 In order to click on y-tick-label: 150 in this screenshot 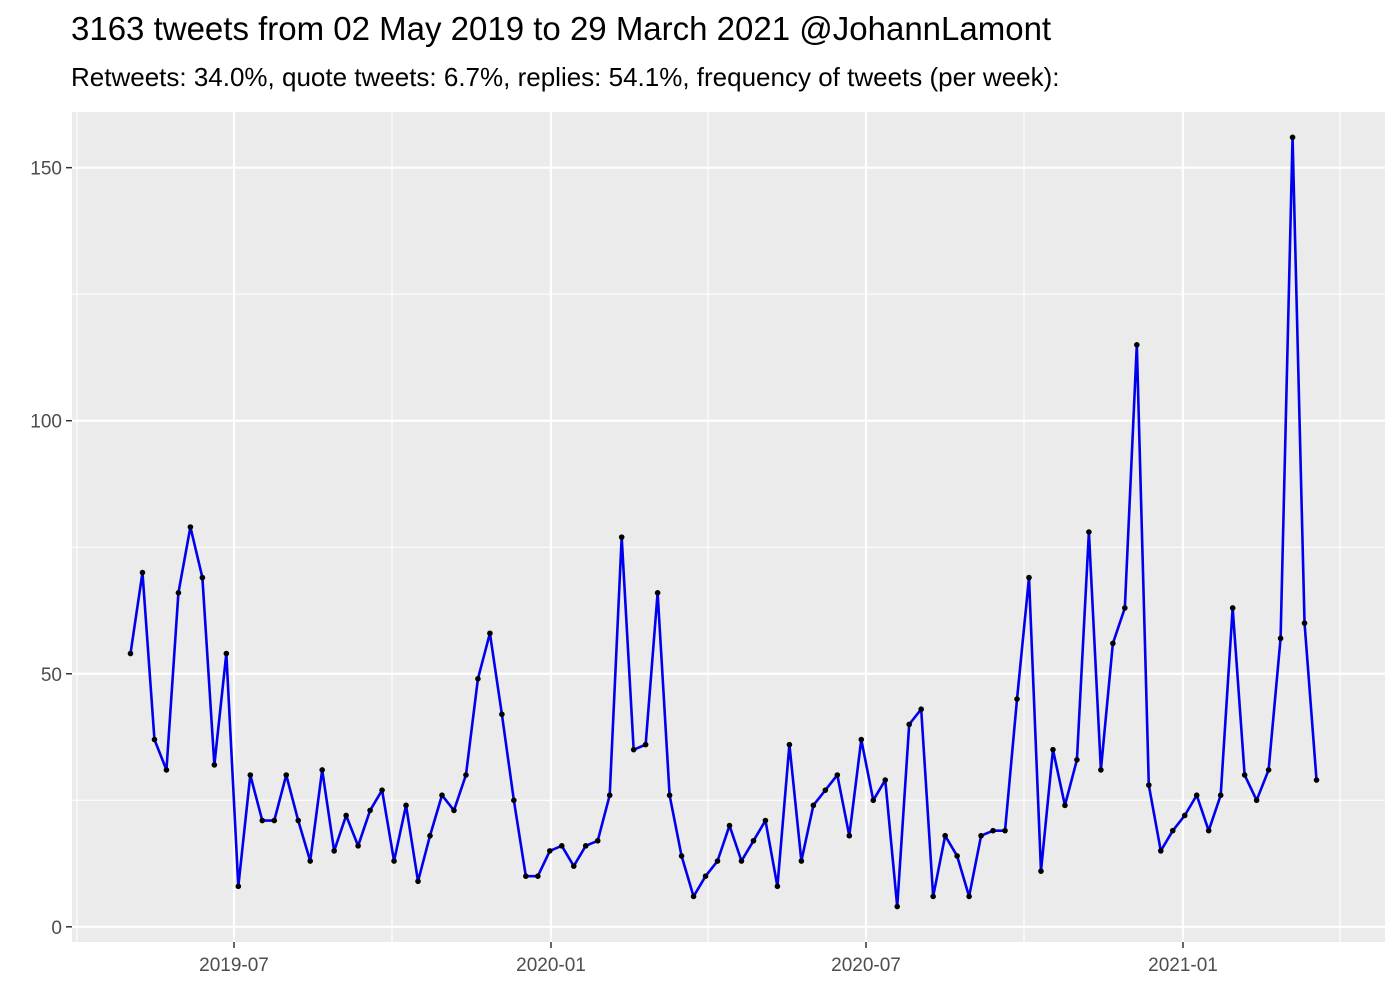, I will do `click(46, 169)`.